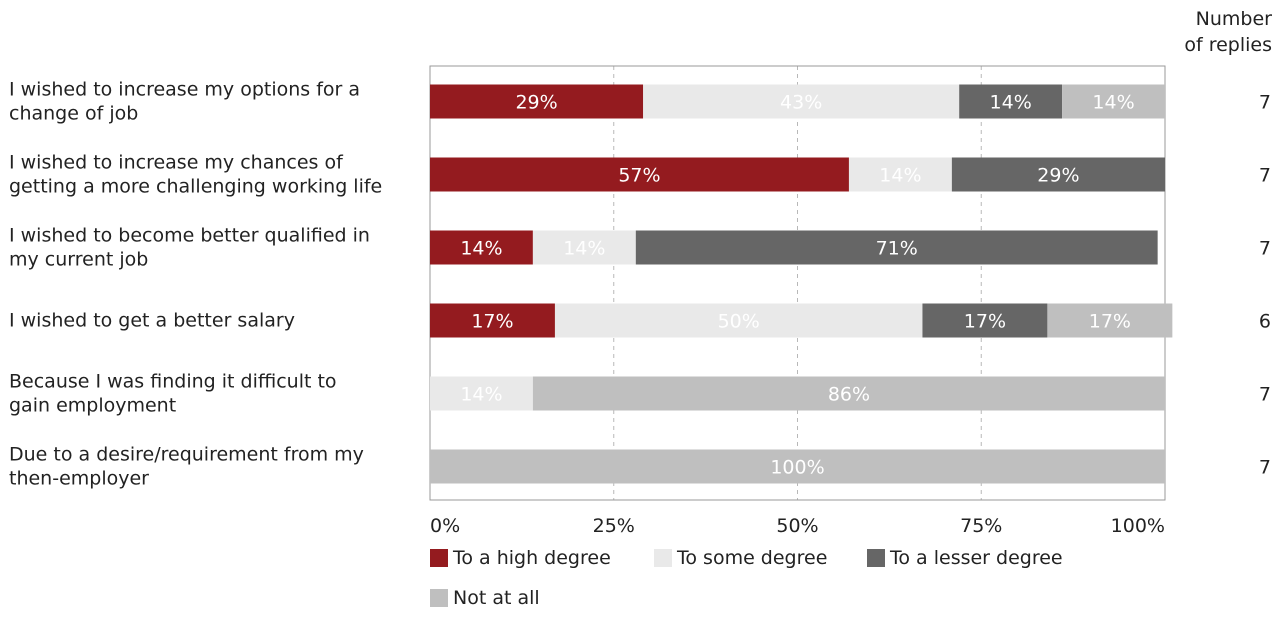 The width and height of the screenshot is (1276, 618). I want to click on data-label: 50%, so click(739, 322).